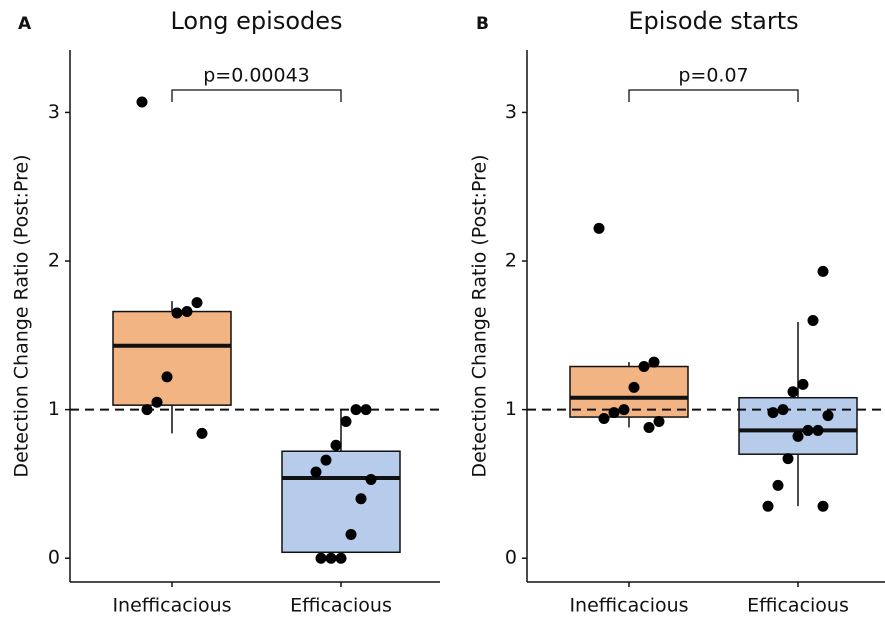  I want to click on panel-label: A, so click(25, 24).